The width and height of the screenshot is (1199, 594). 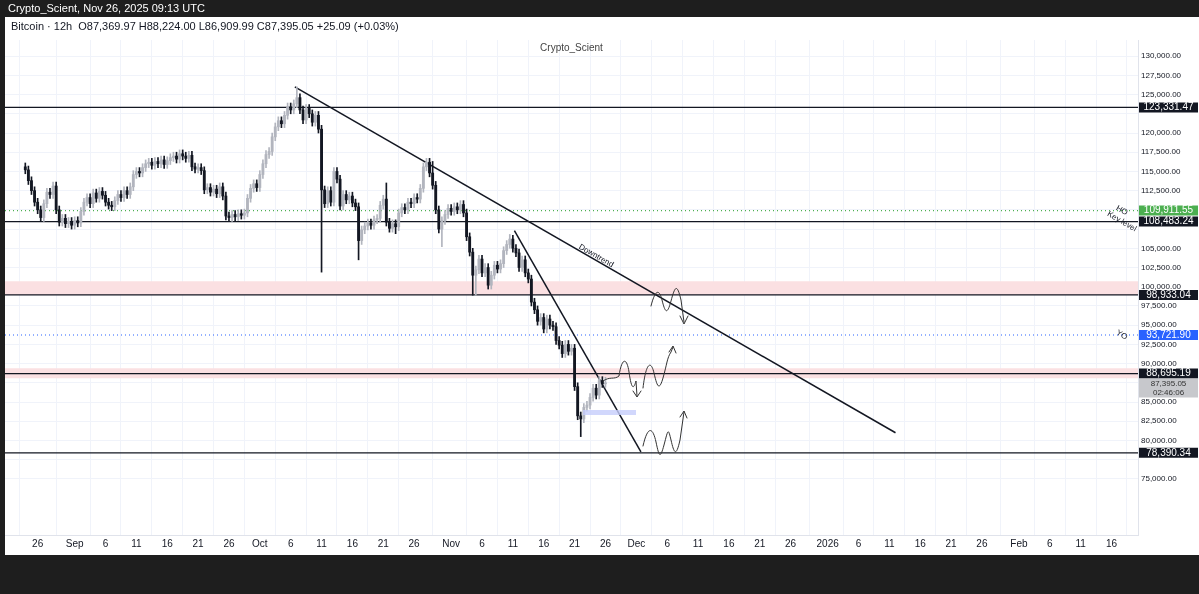 What do you see at coordinates (1161, 56) in the screenshot?
I see `y-tick-label: 130,000.00` at bounding box center [1161, 56].